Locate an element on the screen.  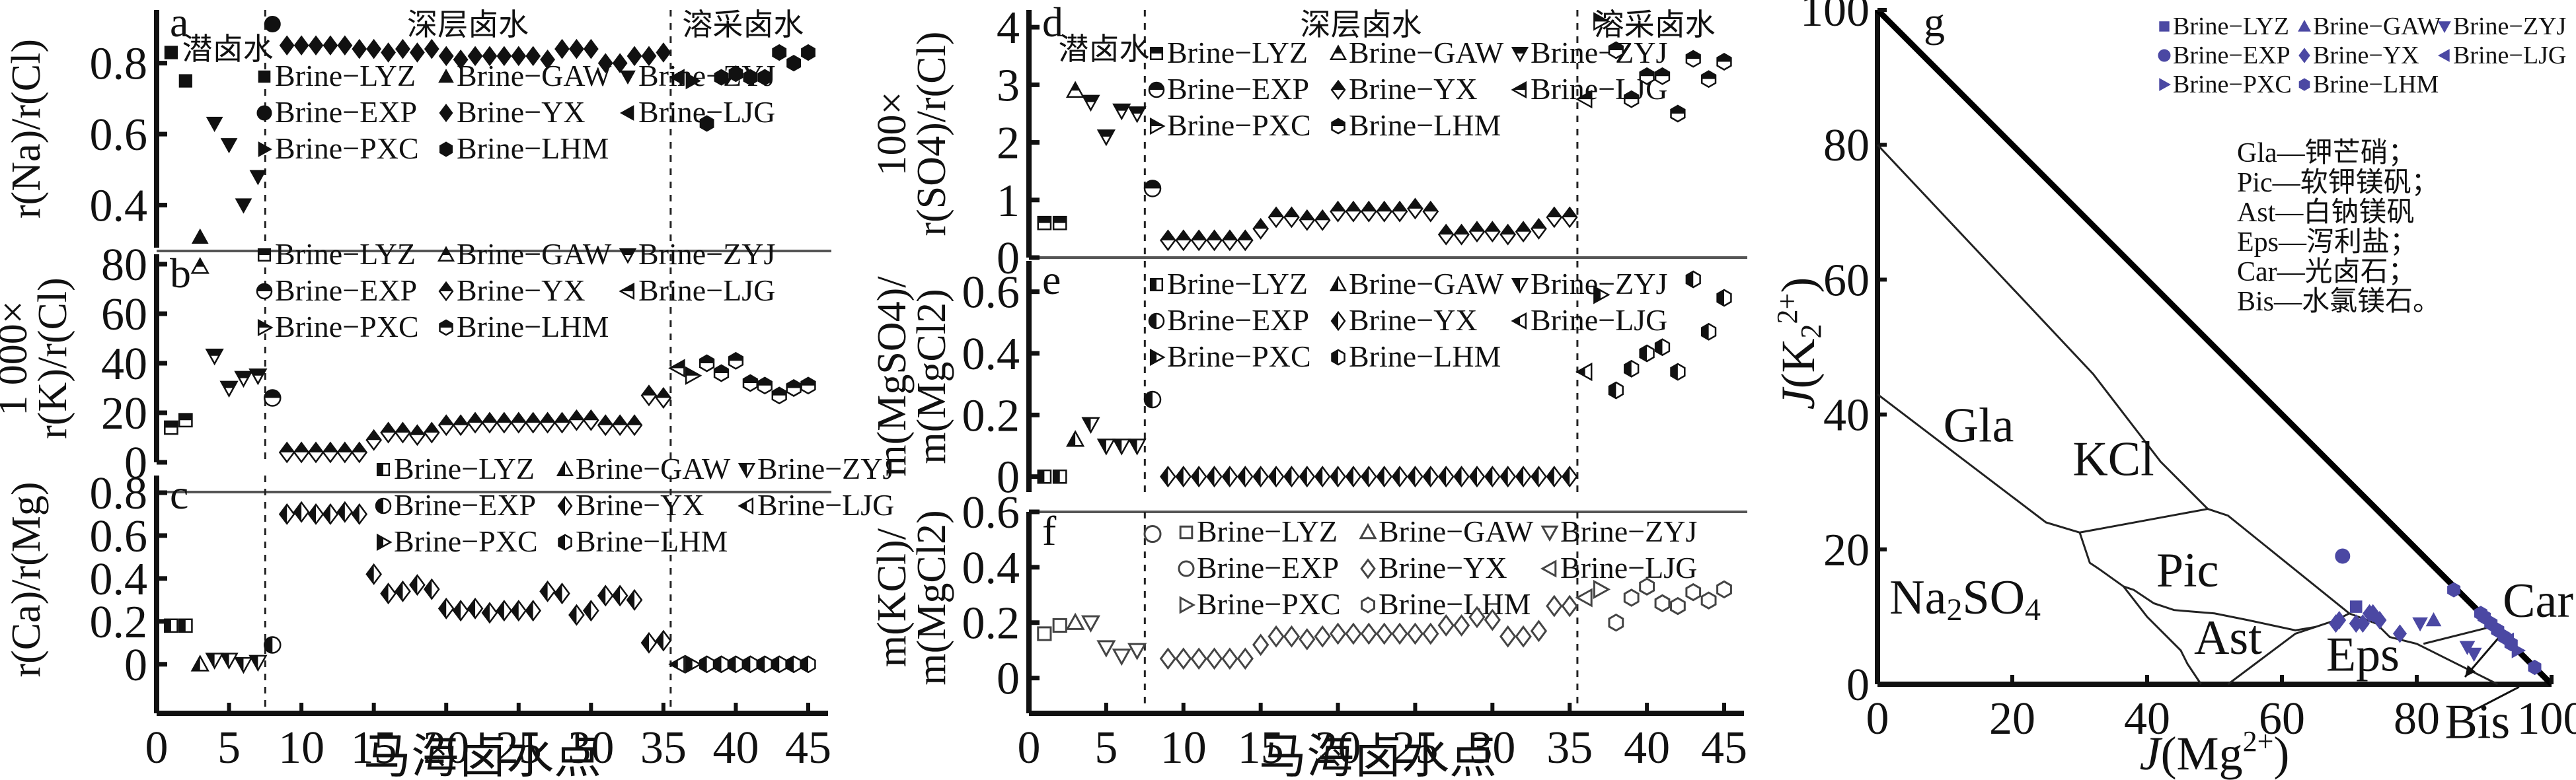
y-tick-label: 80 is located at coordinates (1846, 145).